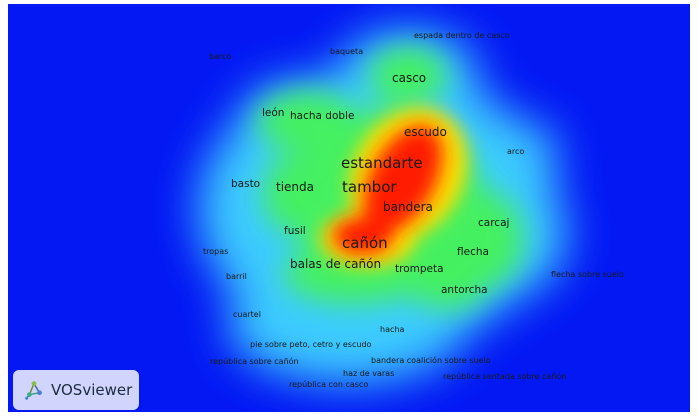  What do you see at coordinates (365, 243) in the screenshot?
I see `term-canon: cañón` at bounding box center [365, 243].